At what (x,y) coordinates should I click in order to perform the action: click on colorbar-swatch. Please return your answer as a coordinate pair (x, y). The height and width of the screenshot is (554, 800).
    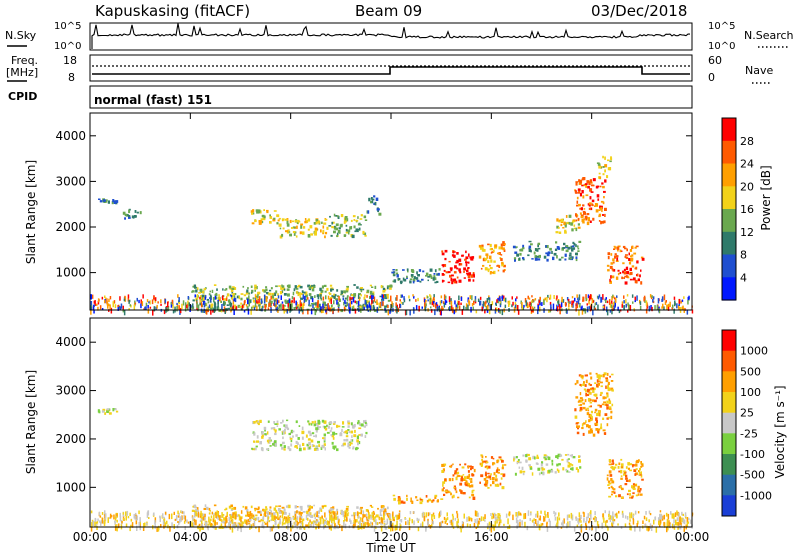
    Looking at the image, I should click on (729, 465).